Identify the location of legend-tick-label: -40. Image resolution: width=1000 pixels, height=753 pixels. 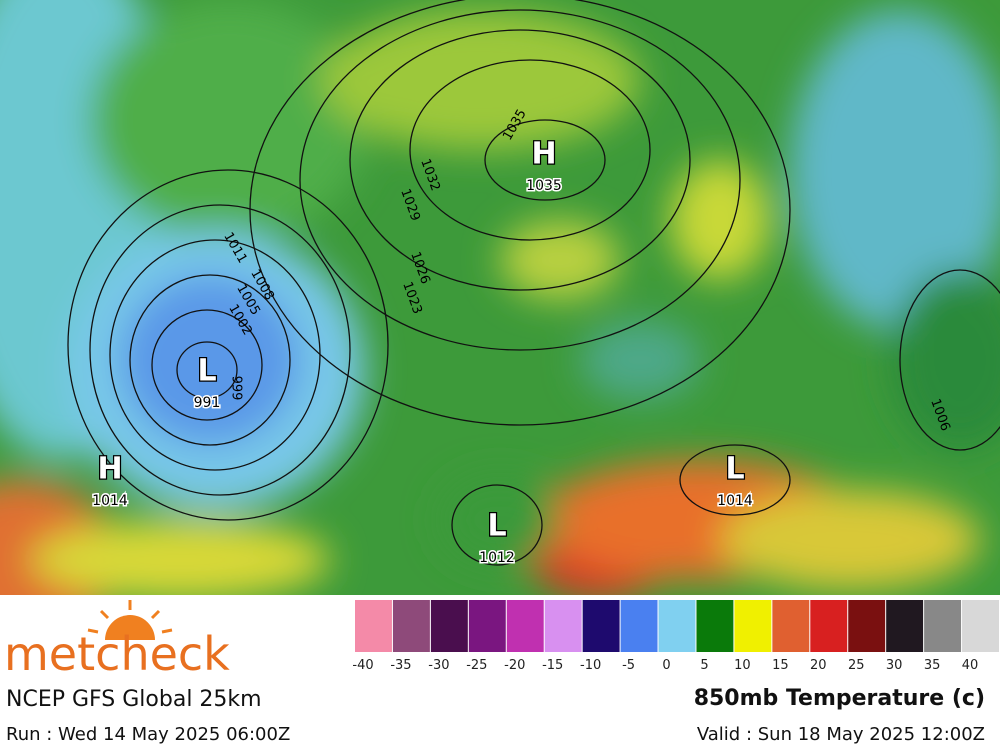
(362, 665).